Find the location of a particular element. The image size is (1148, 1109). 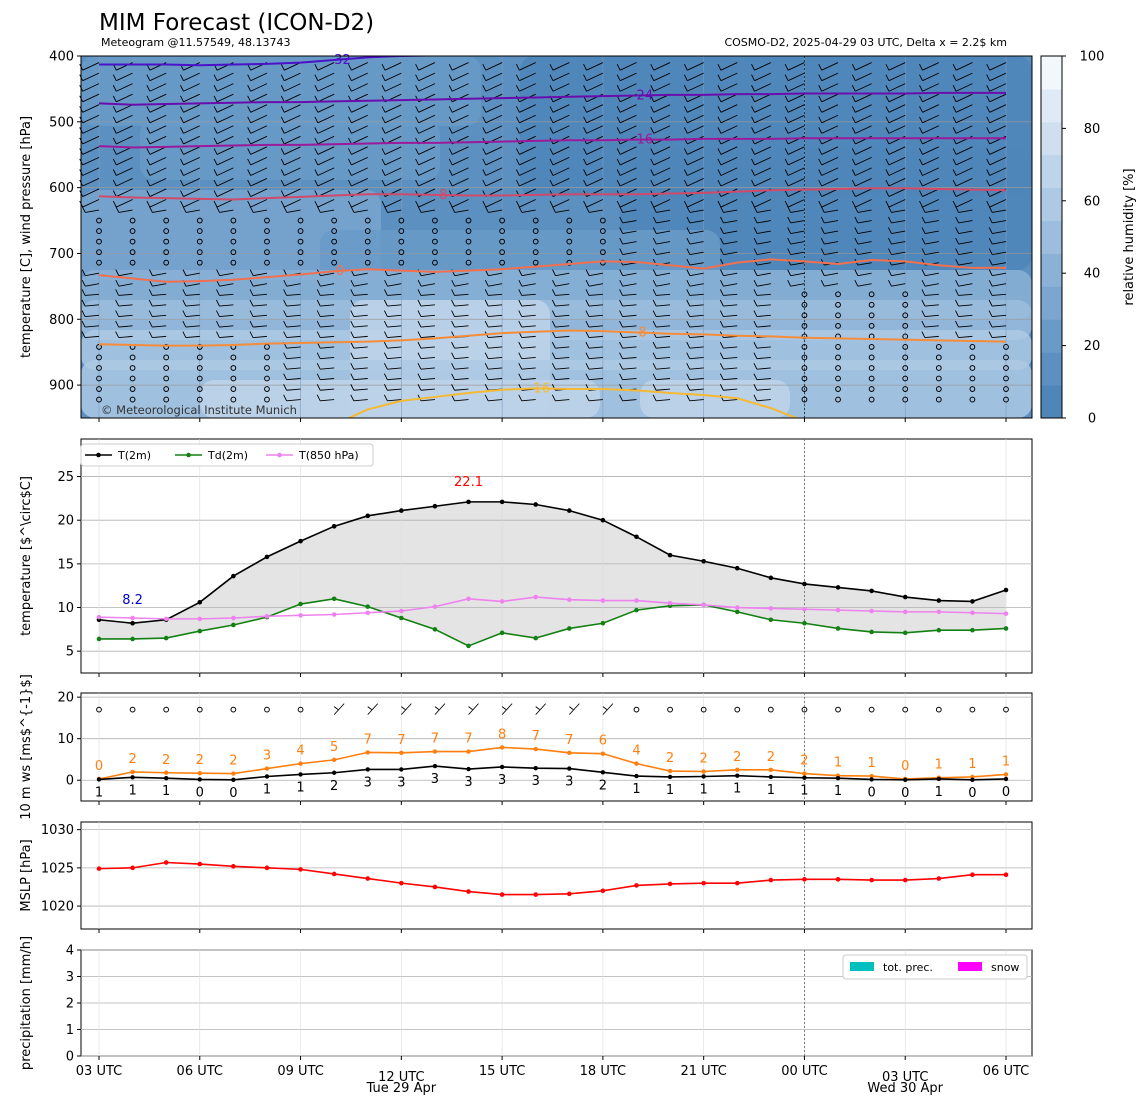

isotherm-line is located at coordinates (552, 143).